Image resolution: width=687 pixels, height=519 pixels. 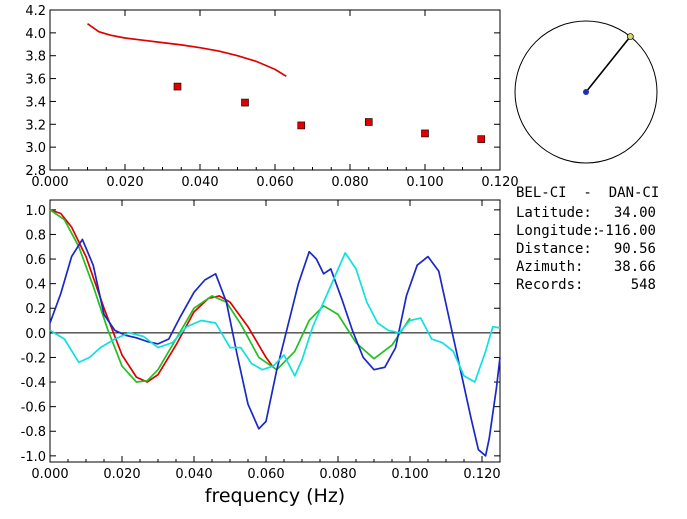 I want to click on y-tick-label: 4.0, so click(x=35, y=34).